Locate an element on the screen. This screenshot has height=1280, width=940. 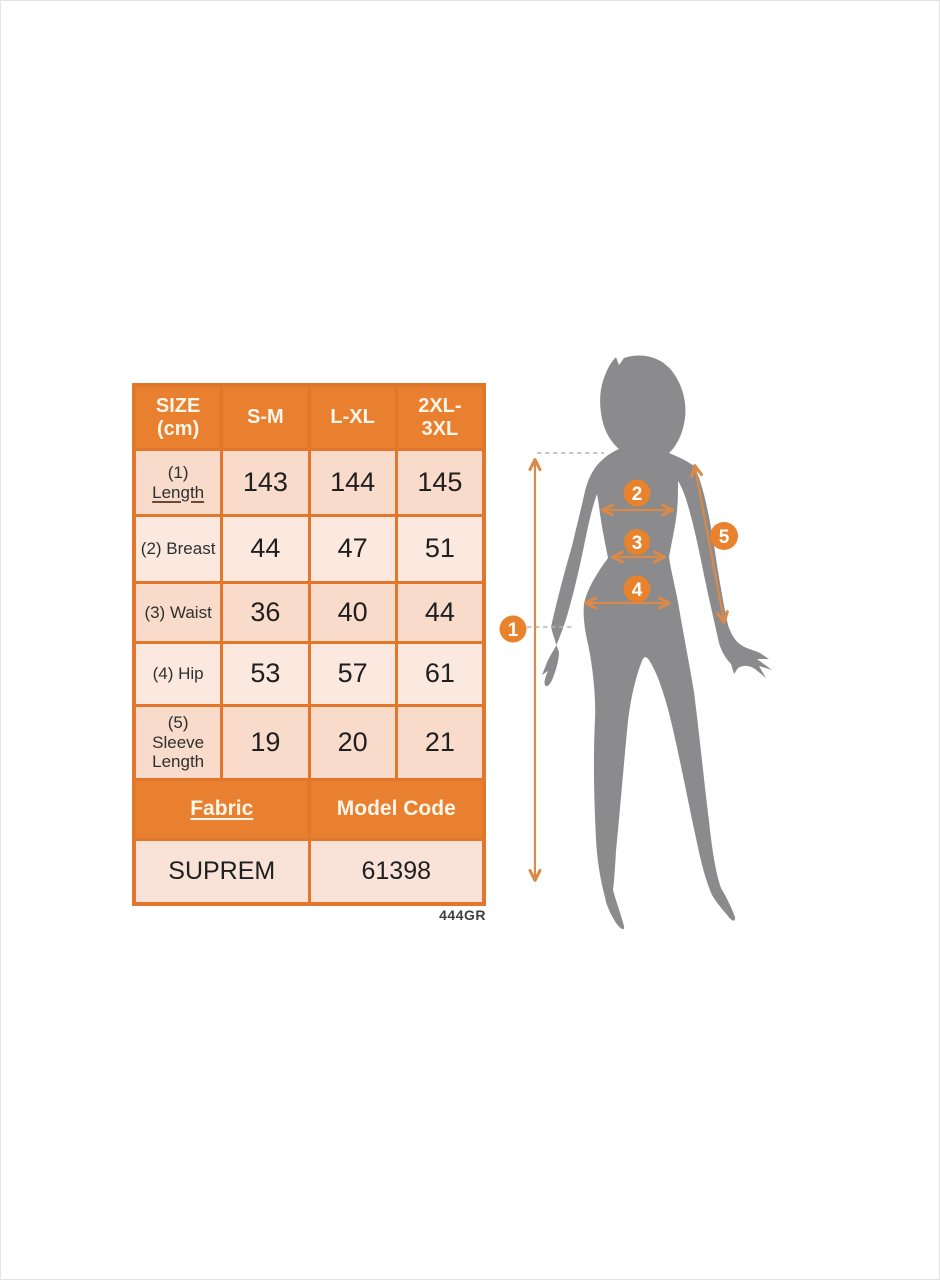
row-label-waist: (3) Waist is located at coordinates (178, 612).